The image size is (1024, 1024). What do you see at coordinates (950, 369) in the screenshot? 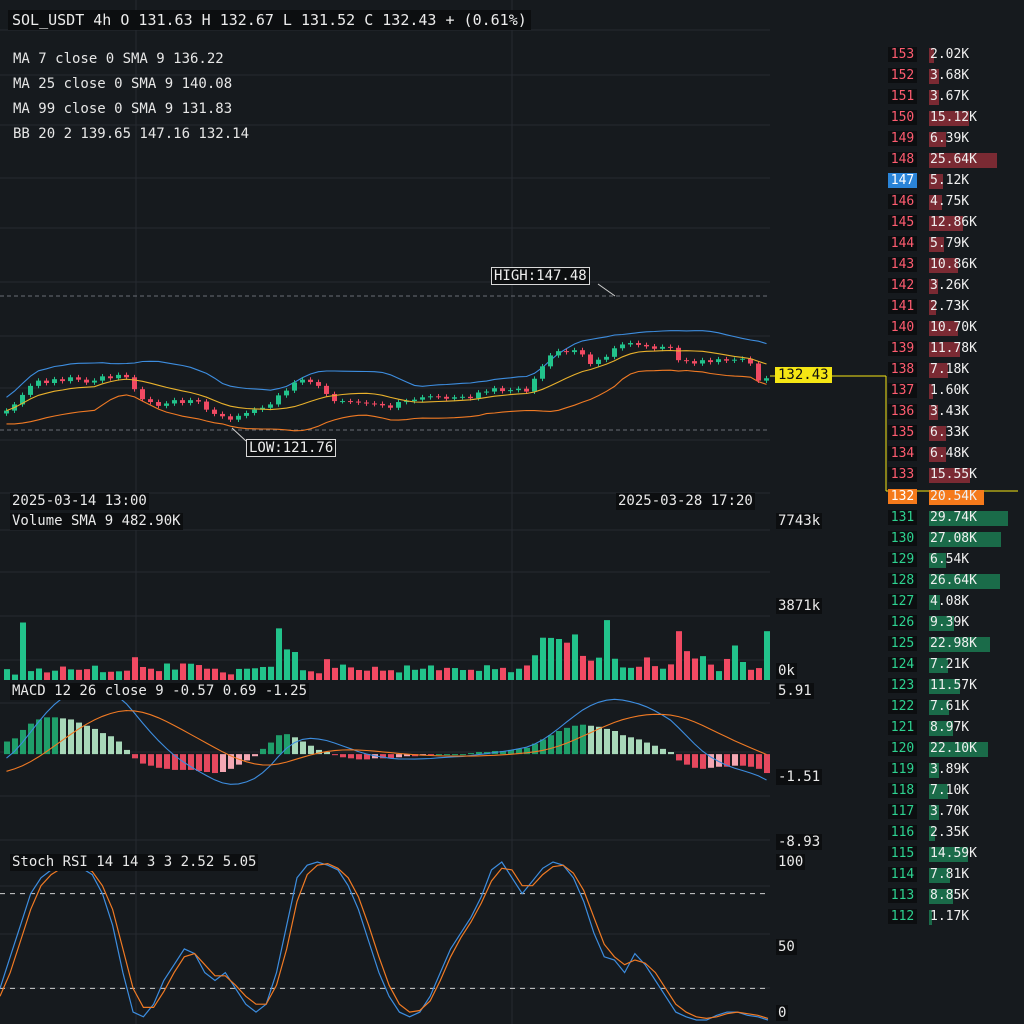
I see `order-book-volume: 7.18K` at bounding box center [950, 369].